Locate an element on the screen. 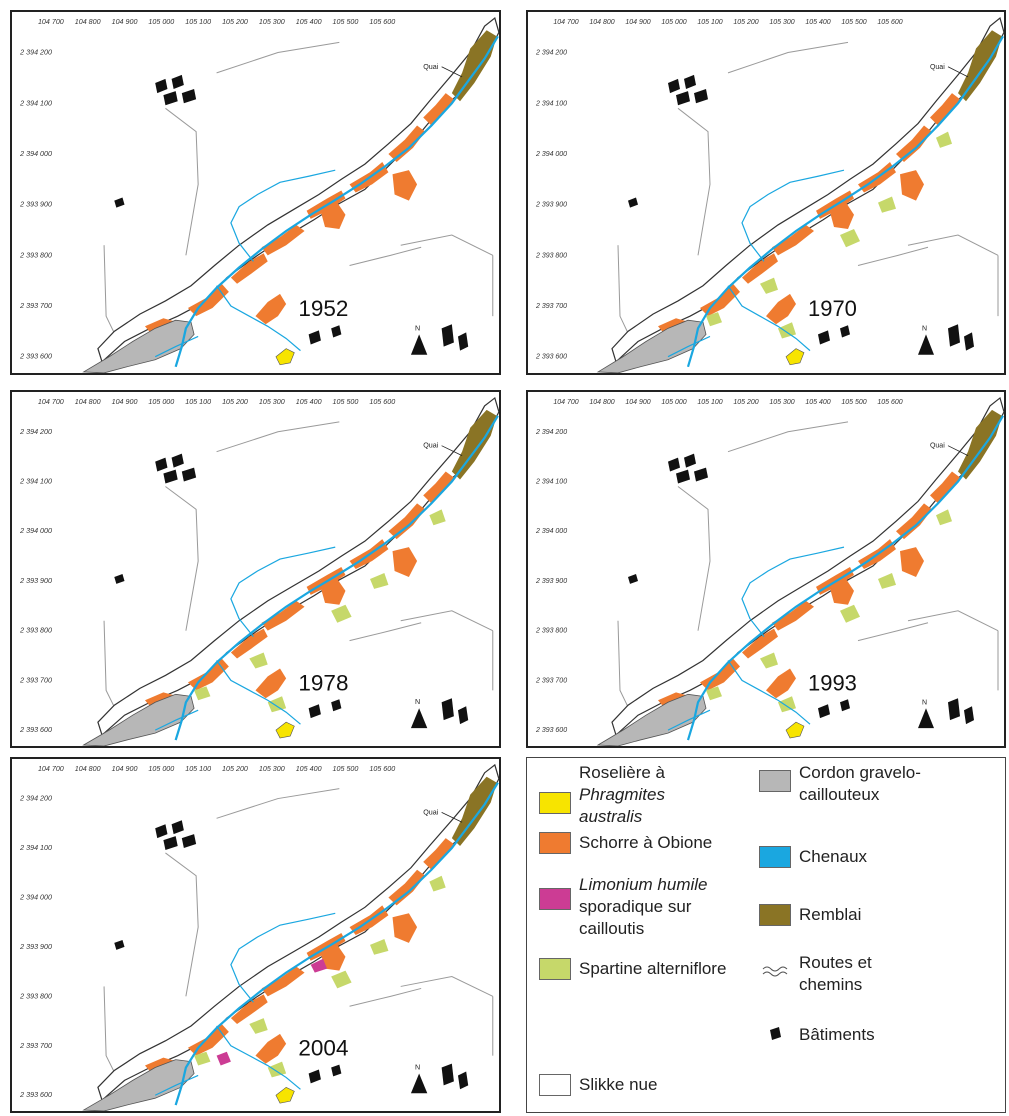 This screenshot has height=1116, width=1009. year-label: 1978 is located at coordinates (323, 683).